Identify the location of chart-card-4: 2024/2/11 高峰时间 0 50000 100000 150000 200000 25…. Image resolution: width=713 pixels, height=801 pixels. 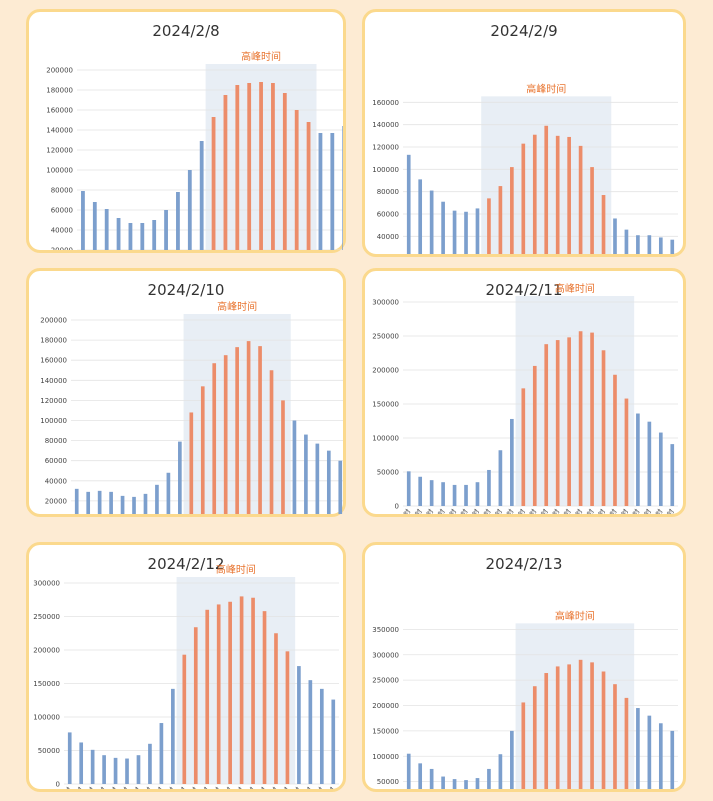
(524, 392).